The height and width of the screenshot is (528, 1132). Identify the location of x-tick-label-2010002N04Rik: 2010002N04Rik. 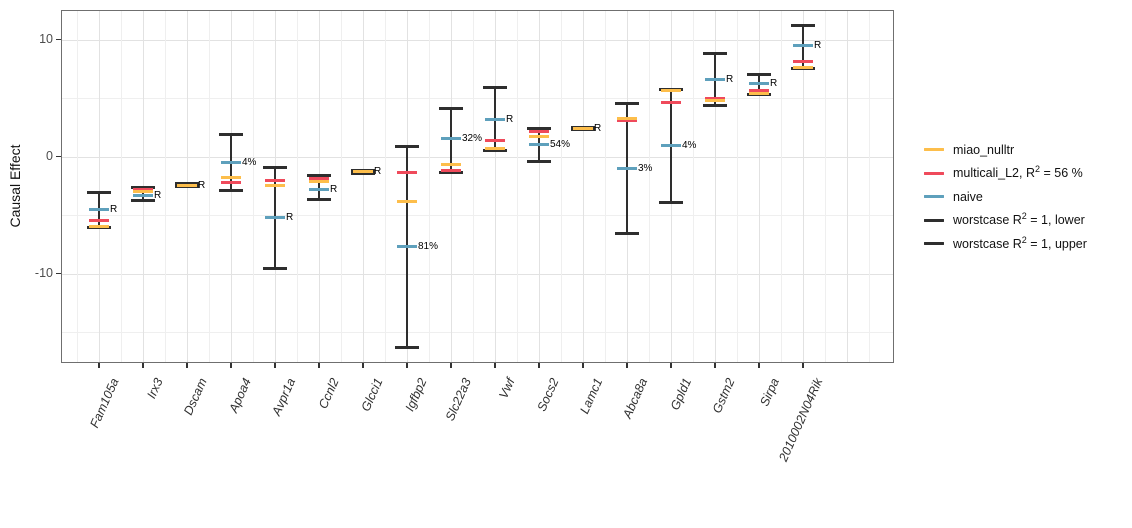
(801, 420).